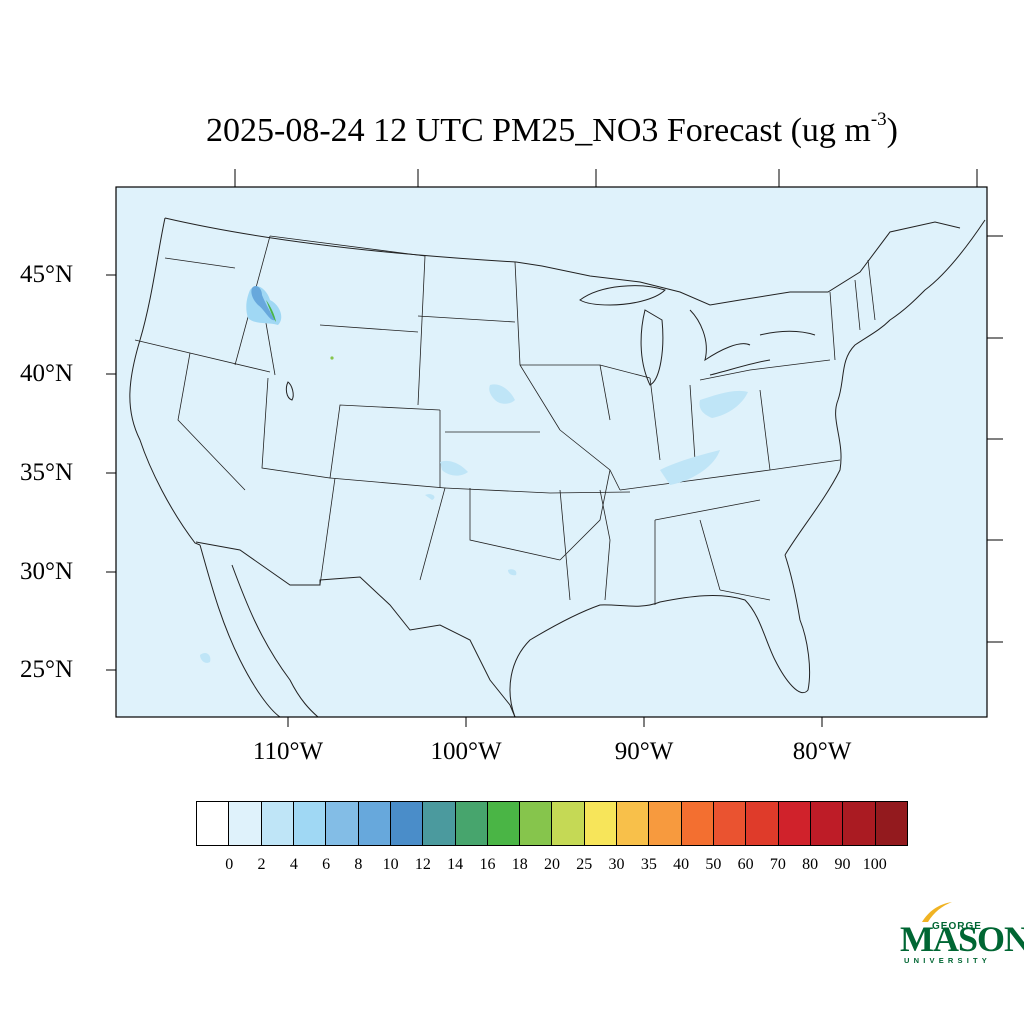 This screenshot has width=1024, height=1024. Describe the element at coordinates (745, 864) in the screenshot. I see `colorbar-label: 60` at that location.